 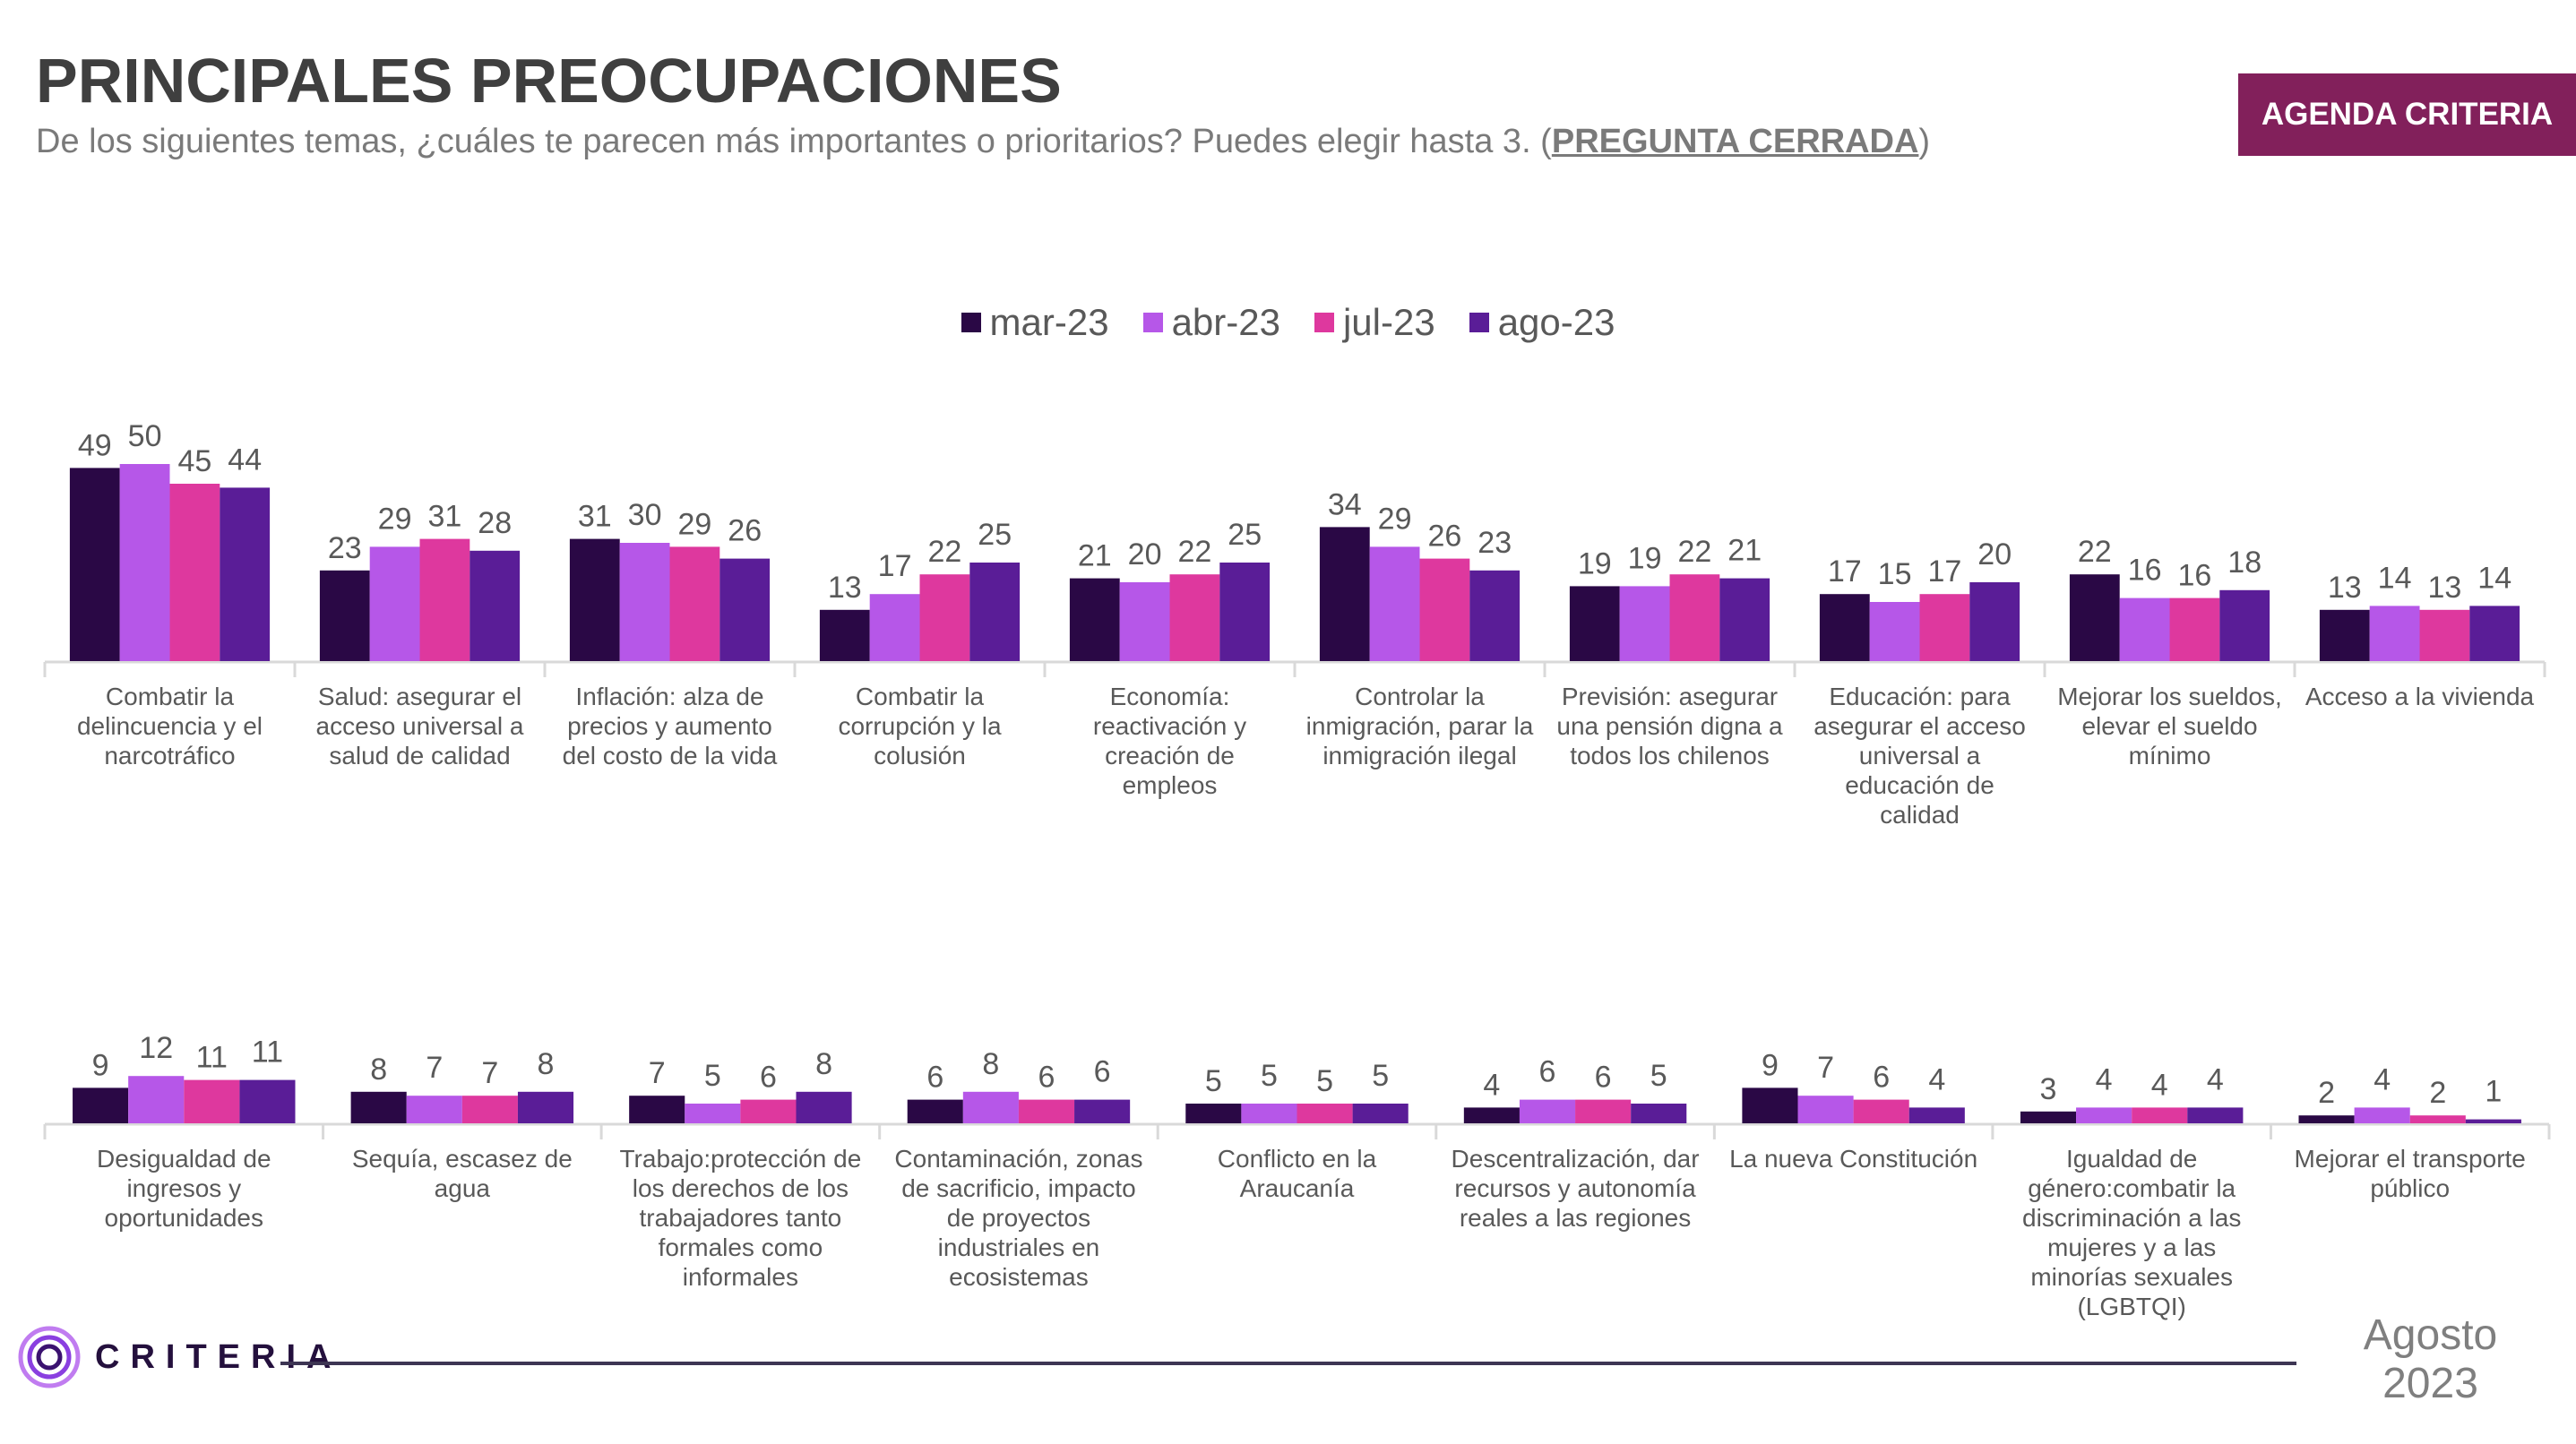 I want to click on category-label-line: La nueva Constitución, so click(x=1853, y=1159).